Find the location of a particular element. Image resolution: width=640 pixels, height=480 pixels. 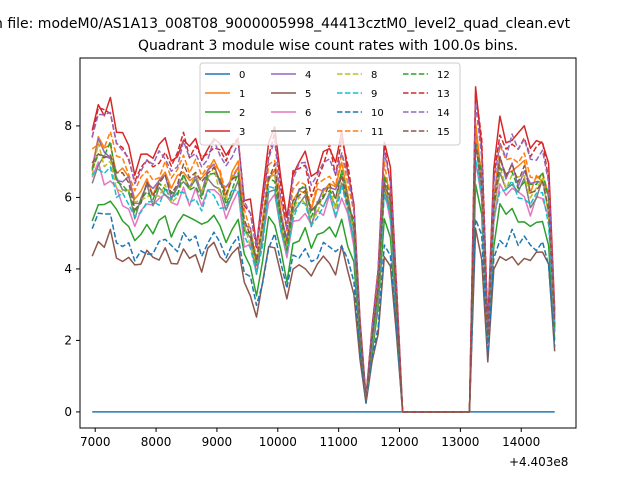

y-tick-label: 6 is located at coordinates (68, 197).